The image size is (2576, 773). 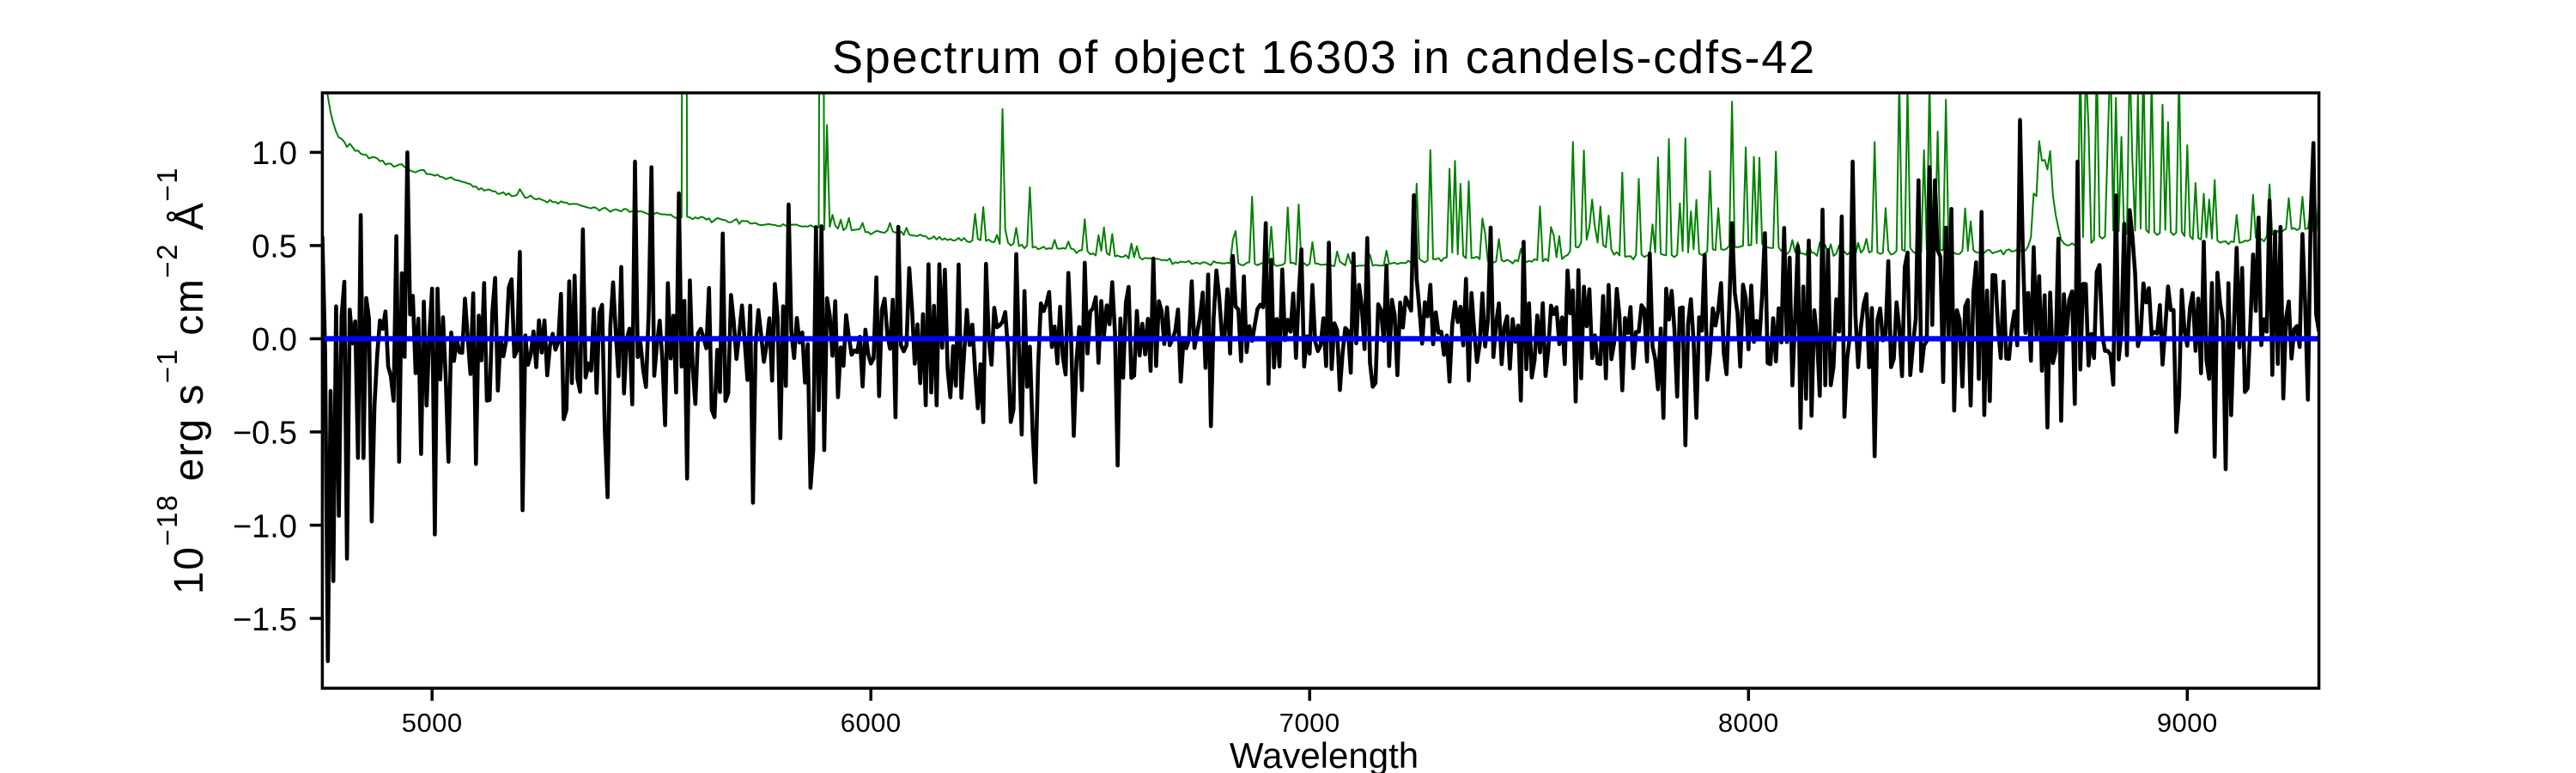 I want to click on svg-text: Wavelength, so click(x=1324, y=754).